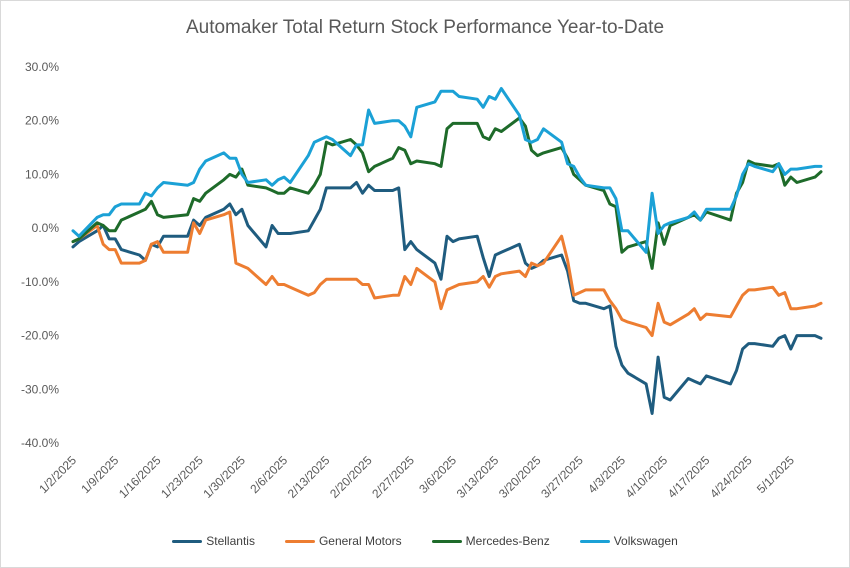 The width and height of the screenshot is (850, 568). I want to click on x-tick-label: 4/24/2025, so click(731, 477).